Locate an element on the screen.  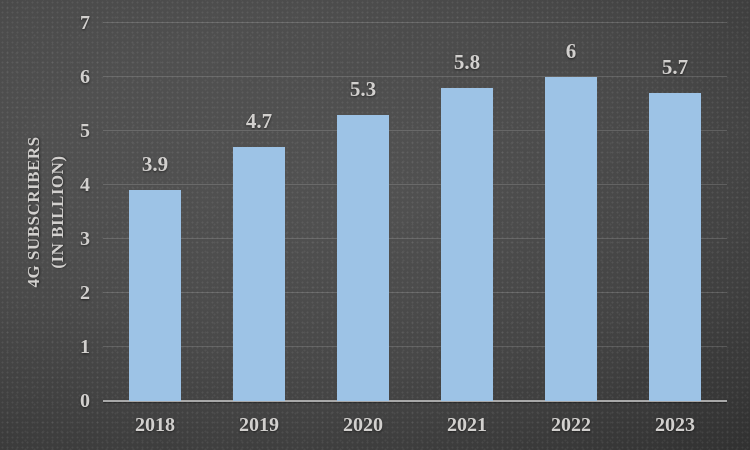
x-category-label-2020: 2020 is located at coordinates (363, 425).